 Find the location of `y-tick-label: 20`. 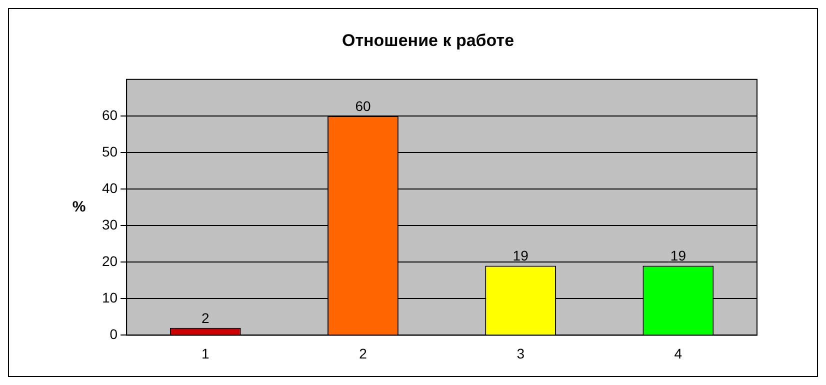

y-tick-label: 20 is located at coordinates (110, 260).